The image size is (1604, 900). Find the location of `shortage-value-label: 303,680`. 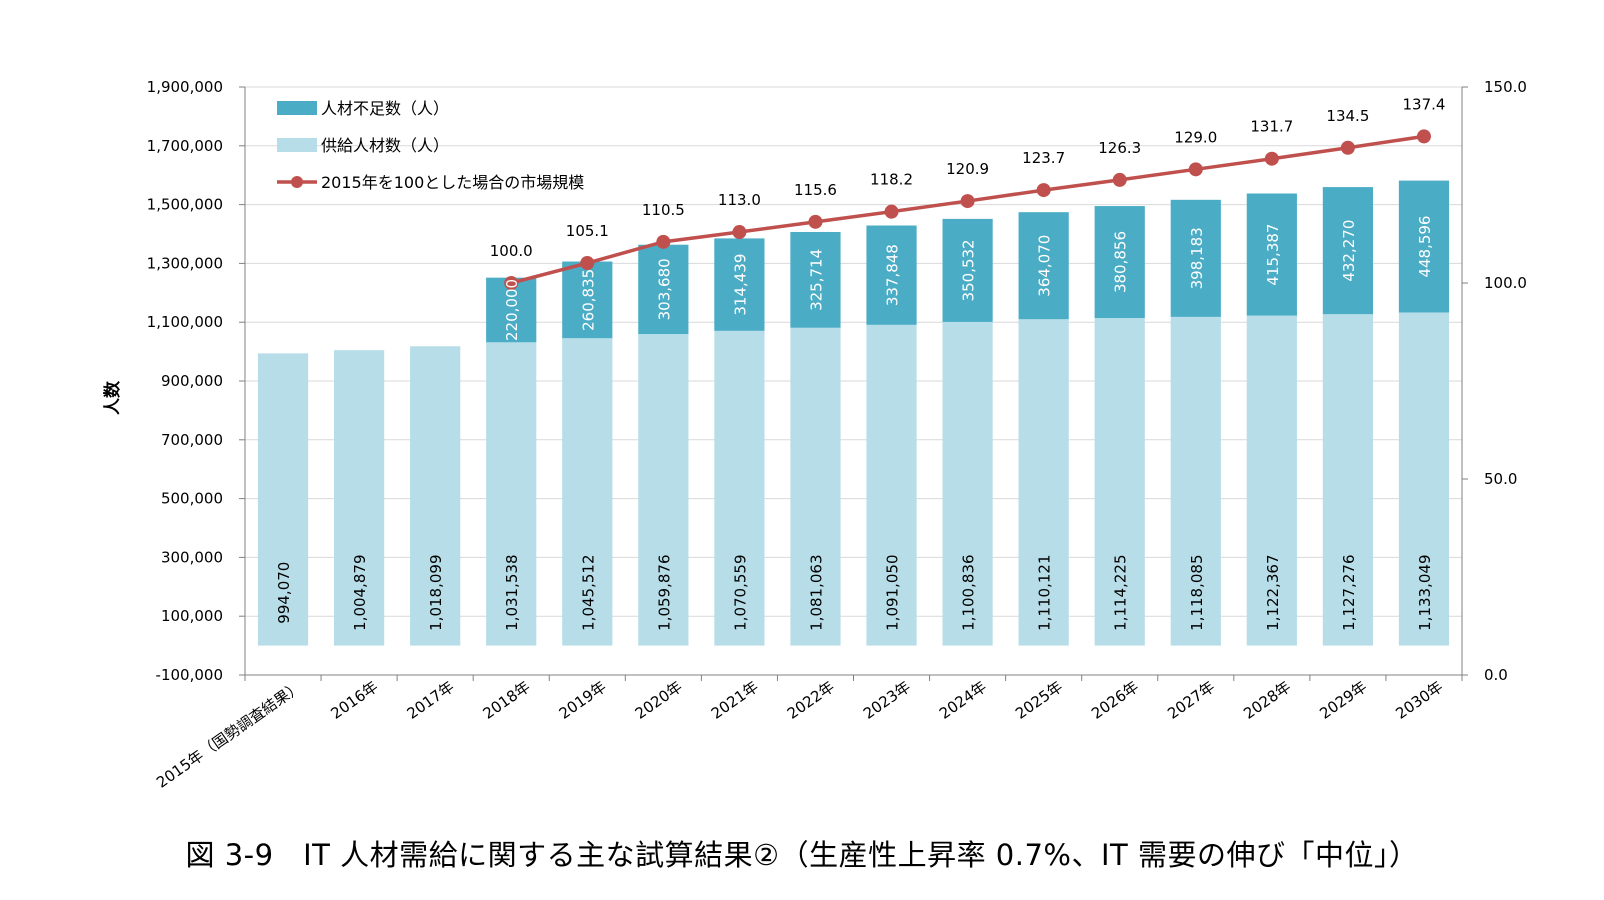

shortage-value-label: 303,680 is located at coordinates (664, 289).